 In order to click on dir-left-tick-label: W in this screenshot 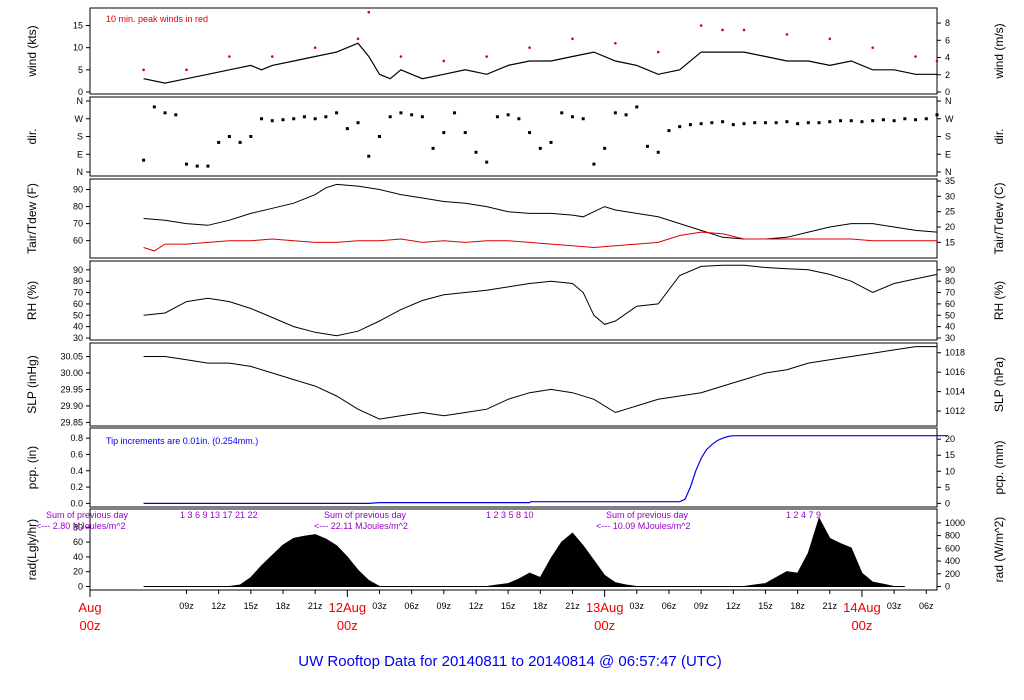, I will do `click(79, 119)`.